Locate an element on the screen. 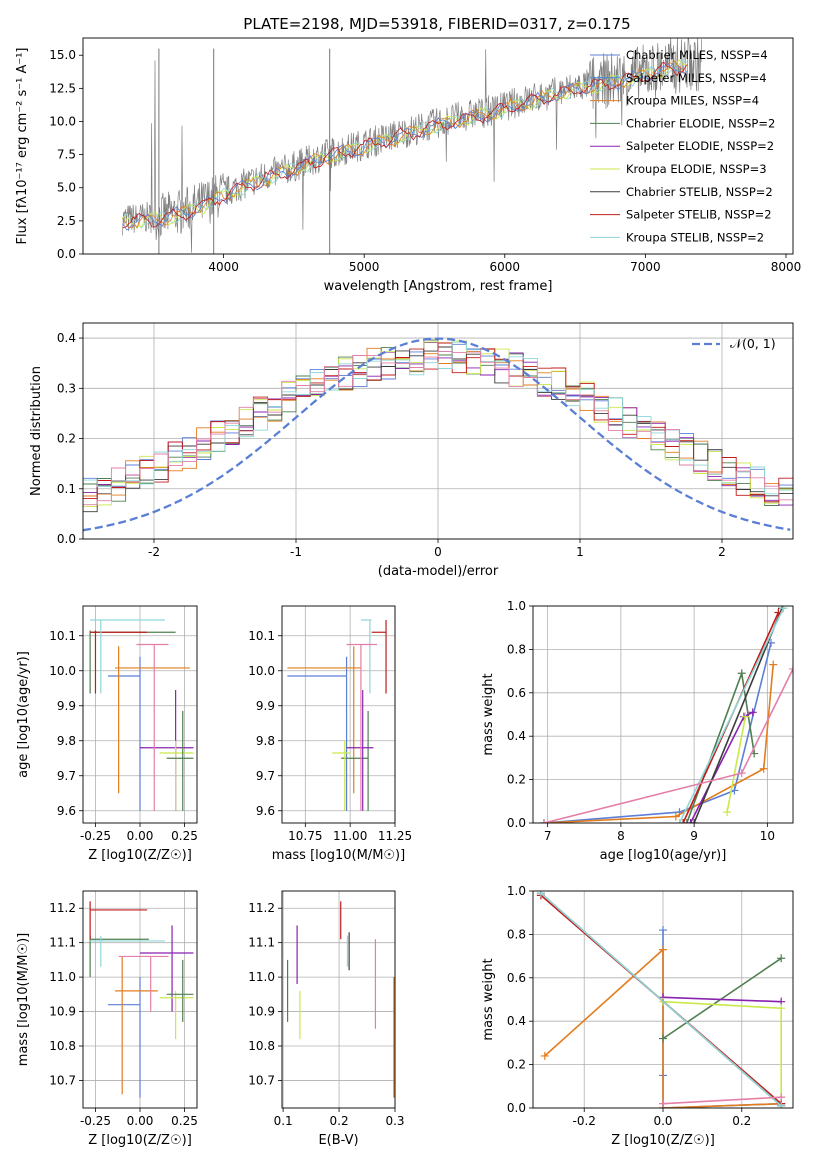 This screenshot has height=1170, width=819. gaussian-curve is located at coordinates (437, 434).